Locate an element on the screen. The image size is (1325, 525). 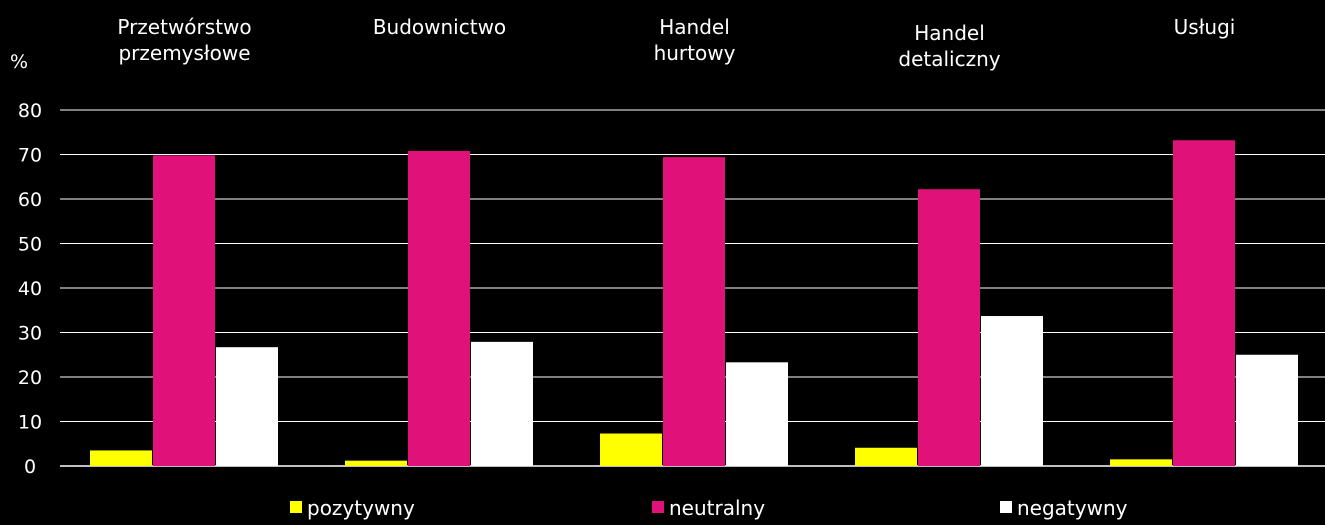
legend: pozytywny neutralny negatywny is located at coordinates (709, 508).